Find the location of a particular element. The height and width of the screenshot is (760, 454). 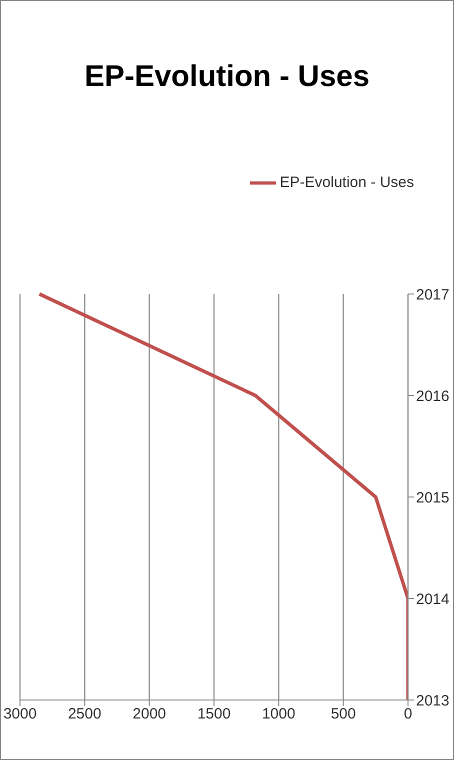

chart-title: EP-Evolution - Uses is located at coordinates (227, 77).